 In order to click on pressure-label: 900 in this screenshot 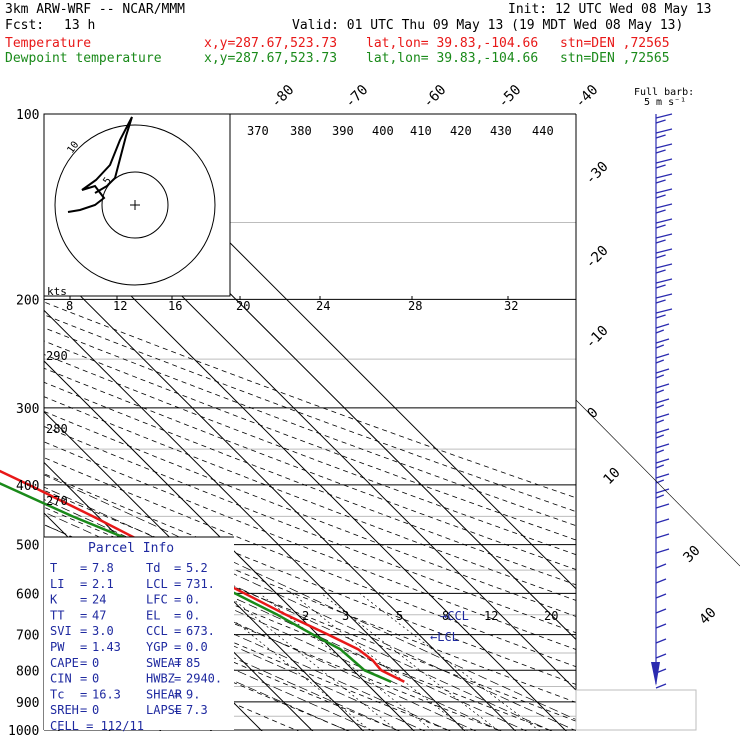, I will do `click(27, 703)`.